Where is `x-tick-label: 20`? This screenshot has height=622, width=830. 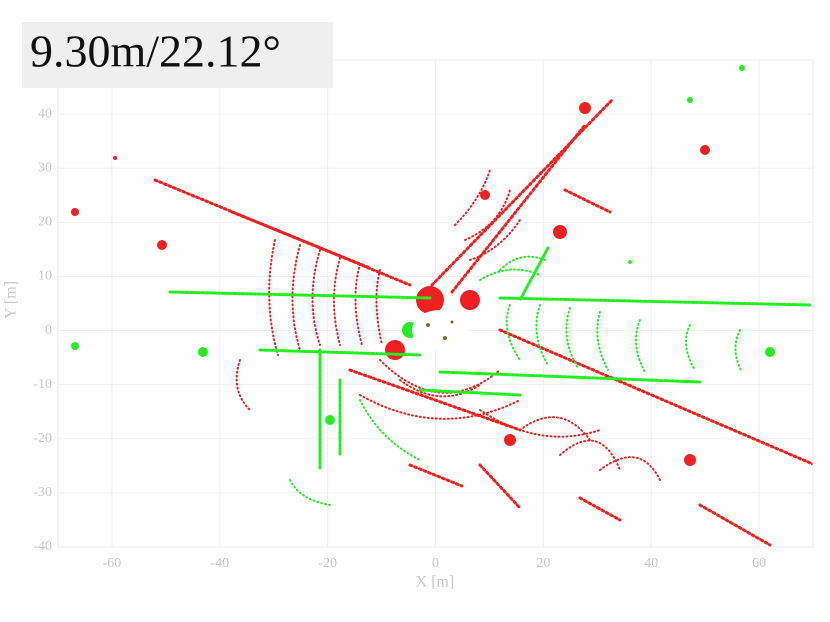 x-tick-label: 20 is located at coordinates (543, 563).